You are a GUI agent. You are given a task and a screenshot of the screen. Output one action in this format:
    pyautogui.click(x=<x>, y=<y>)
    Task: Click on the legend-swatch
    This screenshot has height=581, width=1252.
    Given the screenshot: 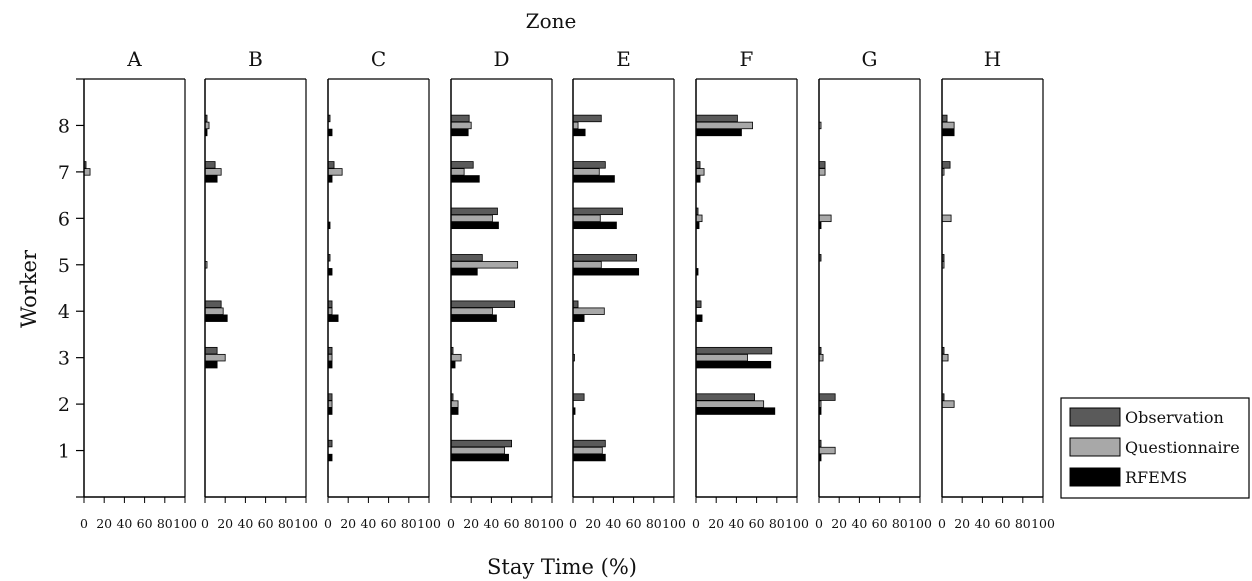 What is the action you would take?
    pyautogui.click(x=1095, y=447)
    